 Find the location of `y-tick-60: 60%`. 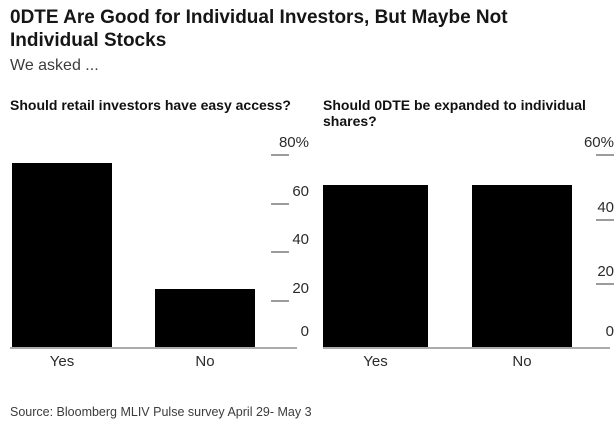

y-tick-60: 60% is located at coordinates (579, 145).